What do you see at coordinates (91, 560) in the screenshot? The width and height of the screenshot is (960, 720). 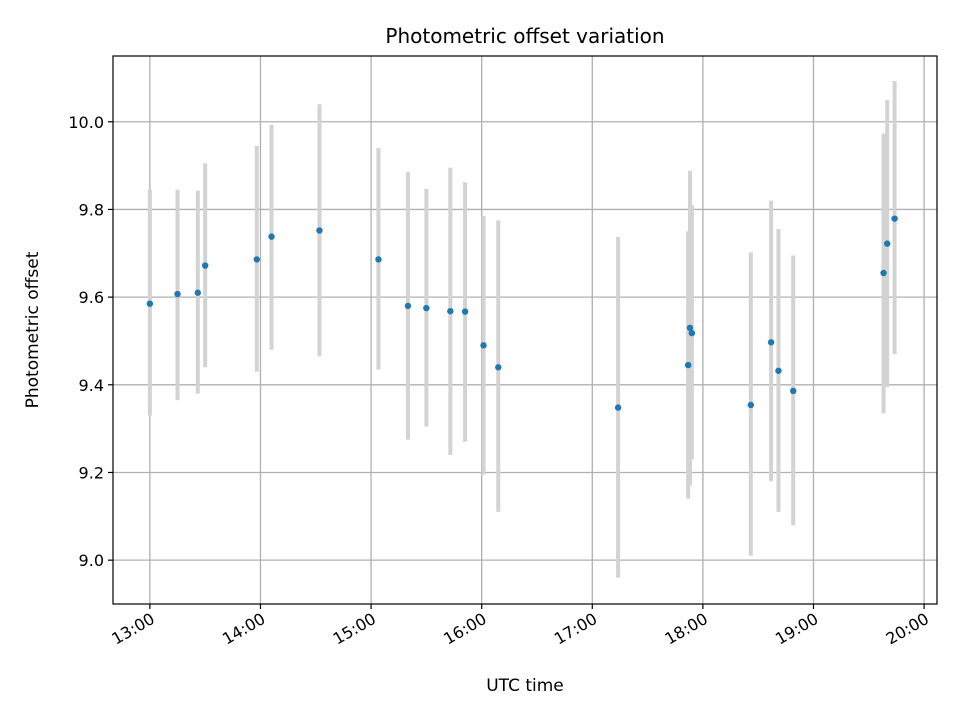 I see `y-tick-label: 9.0` at bounding box center [91, 560].